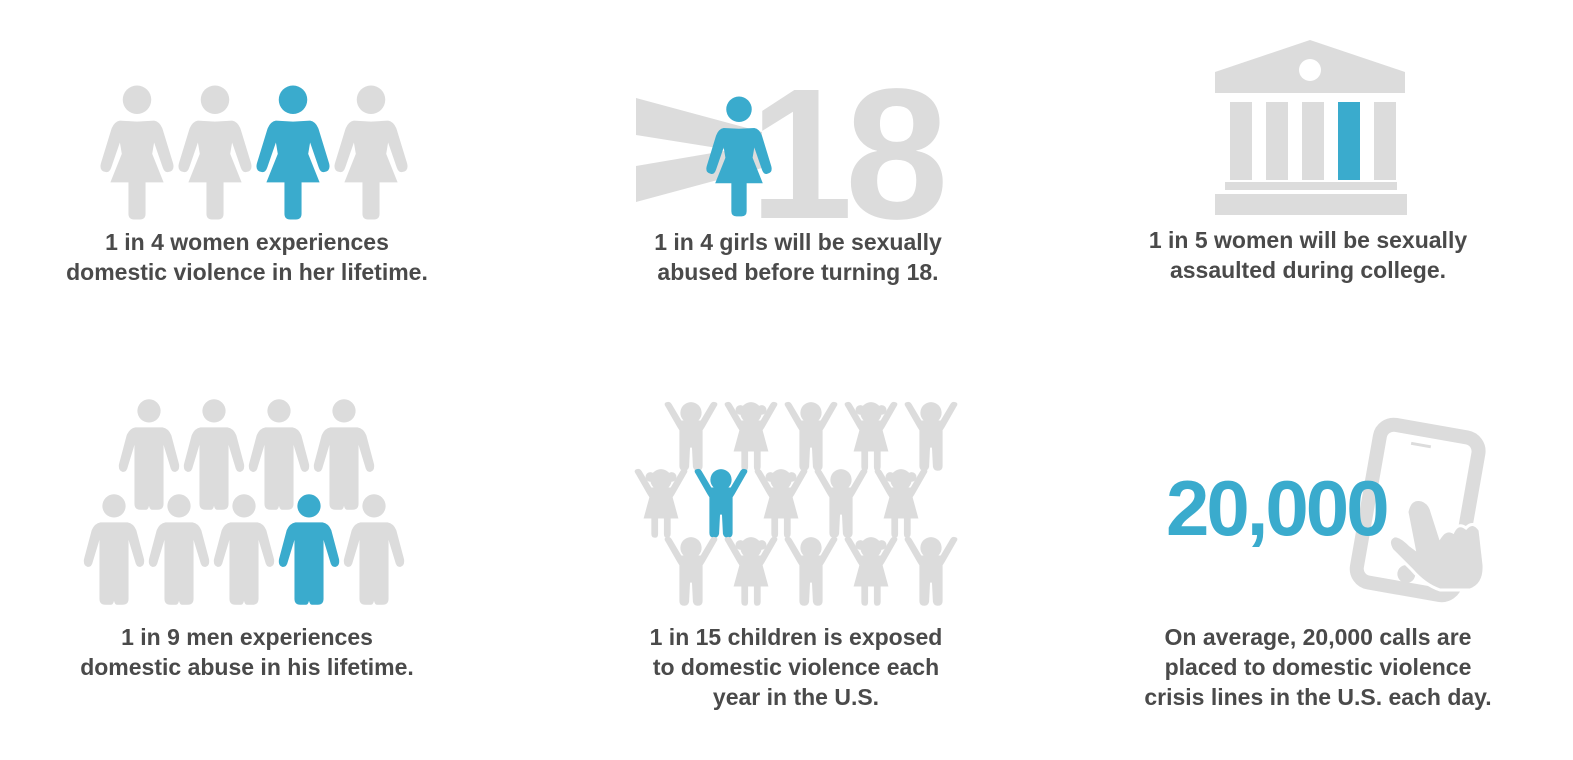 The height and width of the screenshot is (760, 1573). I want to click on caption-line: crisis lines in the U.S. each day., so click(1318, 697).